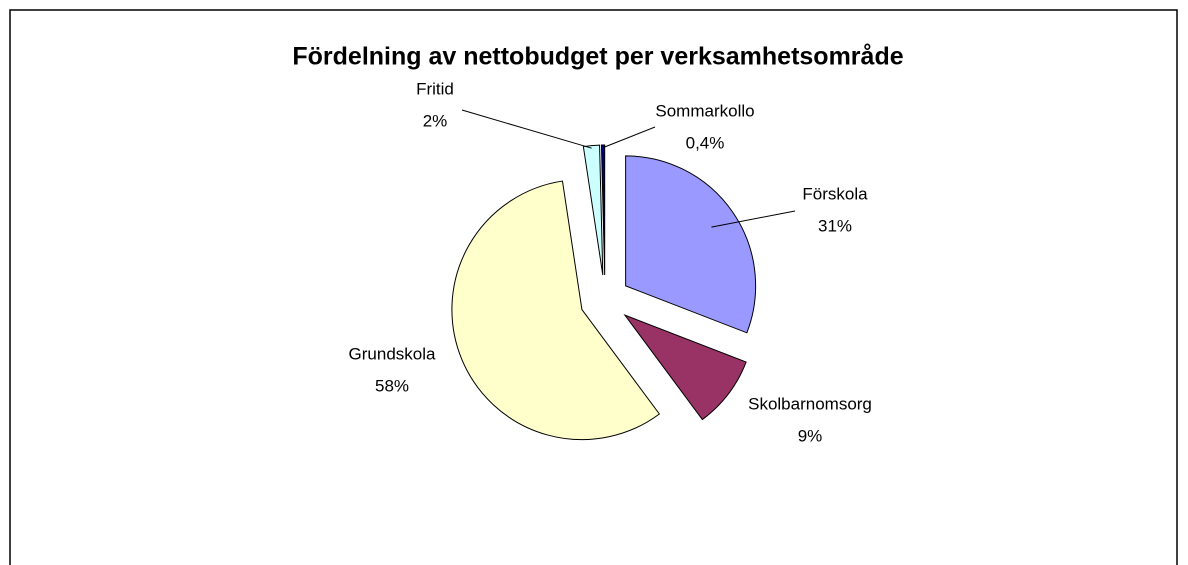 The image size is (1188, 565). I want to click on slice-label: Grundskola, so click(392, 353).